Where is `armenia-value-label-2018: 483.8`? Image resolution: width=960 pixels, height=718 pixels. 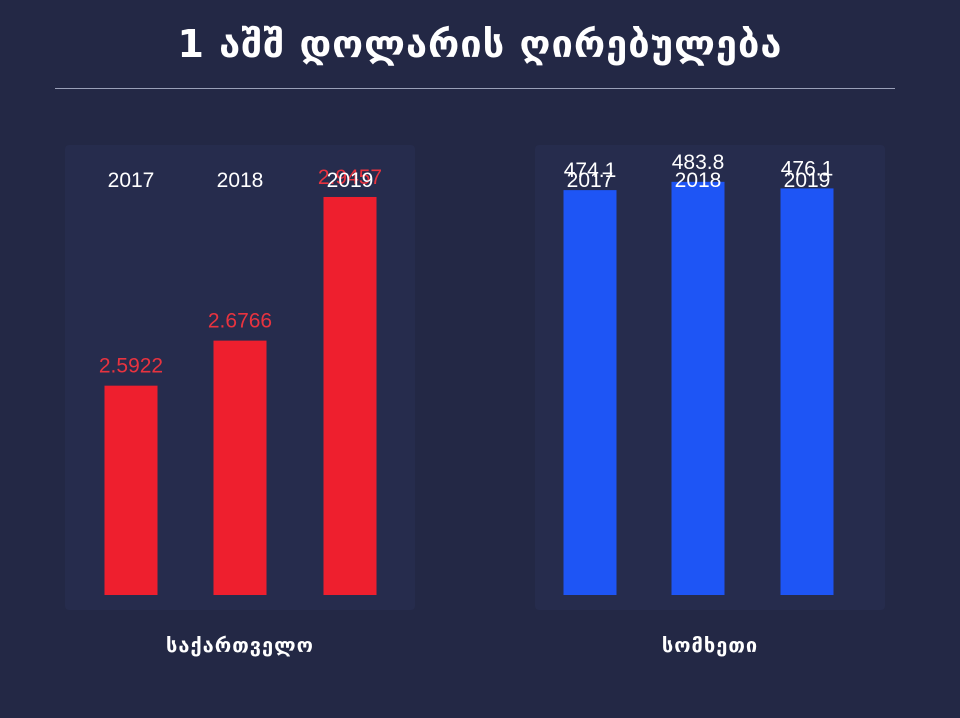 armenia-value-label-2018: 483.8 is located at coordinates (698, 162).